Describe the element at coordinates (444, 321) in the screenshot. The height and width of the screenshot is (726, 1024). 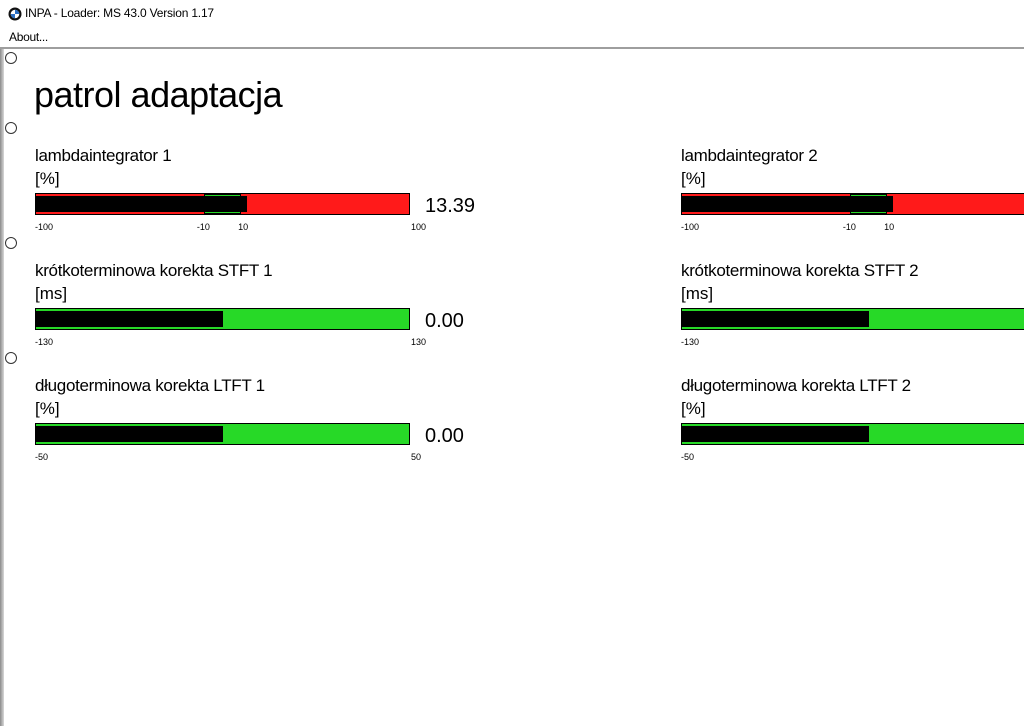
I see `gauge-value-3: 0.00` at that location.